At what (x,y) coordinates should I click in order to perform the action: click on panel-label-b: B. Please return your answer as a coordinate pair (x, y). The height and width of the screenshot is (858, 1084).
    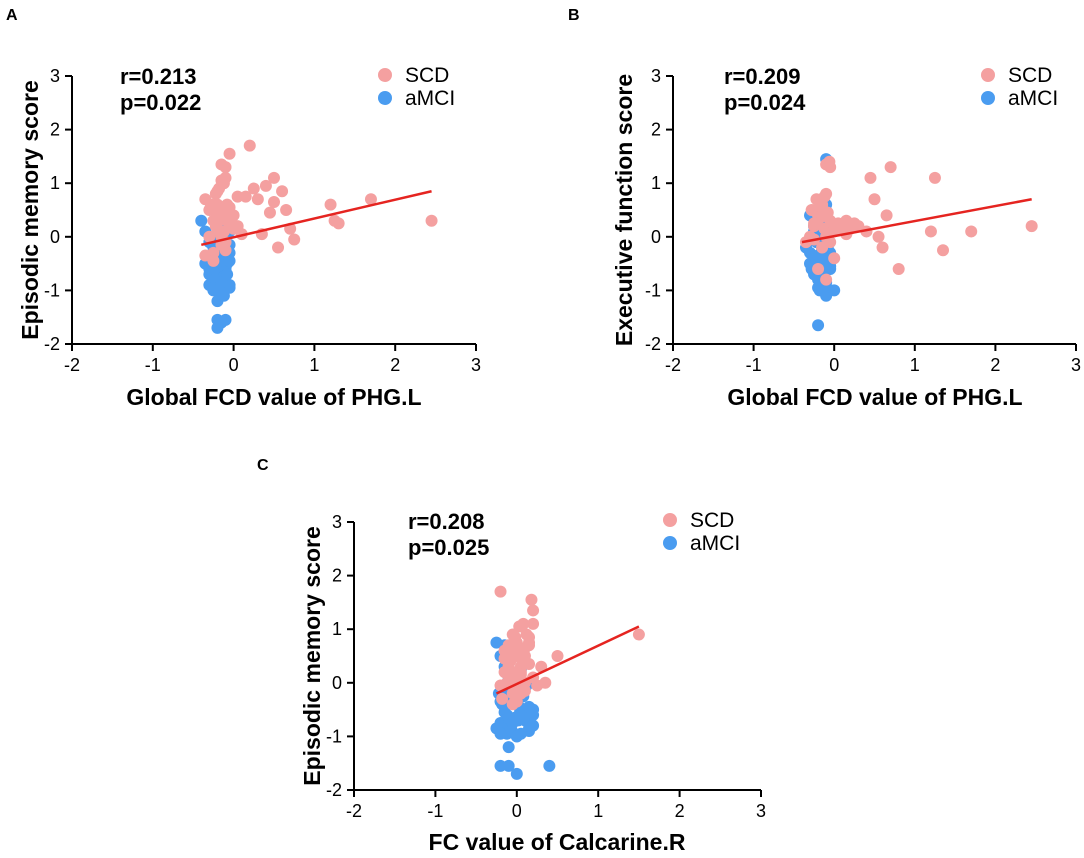
    Looking at the image, I should click on (574, 15).